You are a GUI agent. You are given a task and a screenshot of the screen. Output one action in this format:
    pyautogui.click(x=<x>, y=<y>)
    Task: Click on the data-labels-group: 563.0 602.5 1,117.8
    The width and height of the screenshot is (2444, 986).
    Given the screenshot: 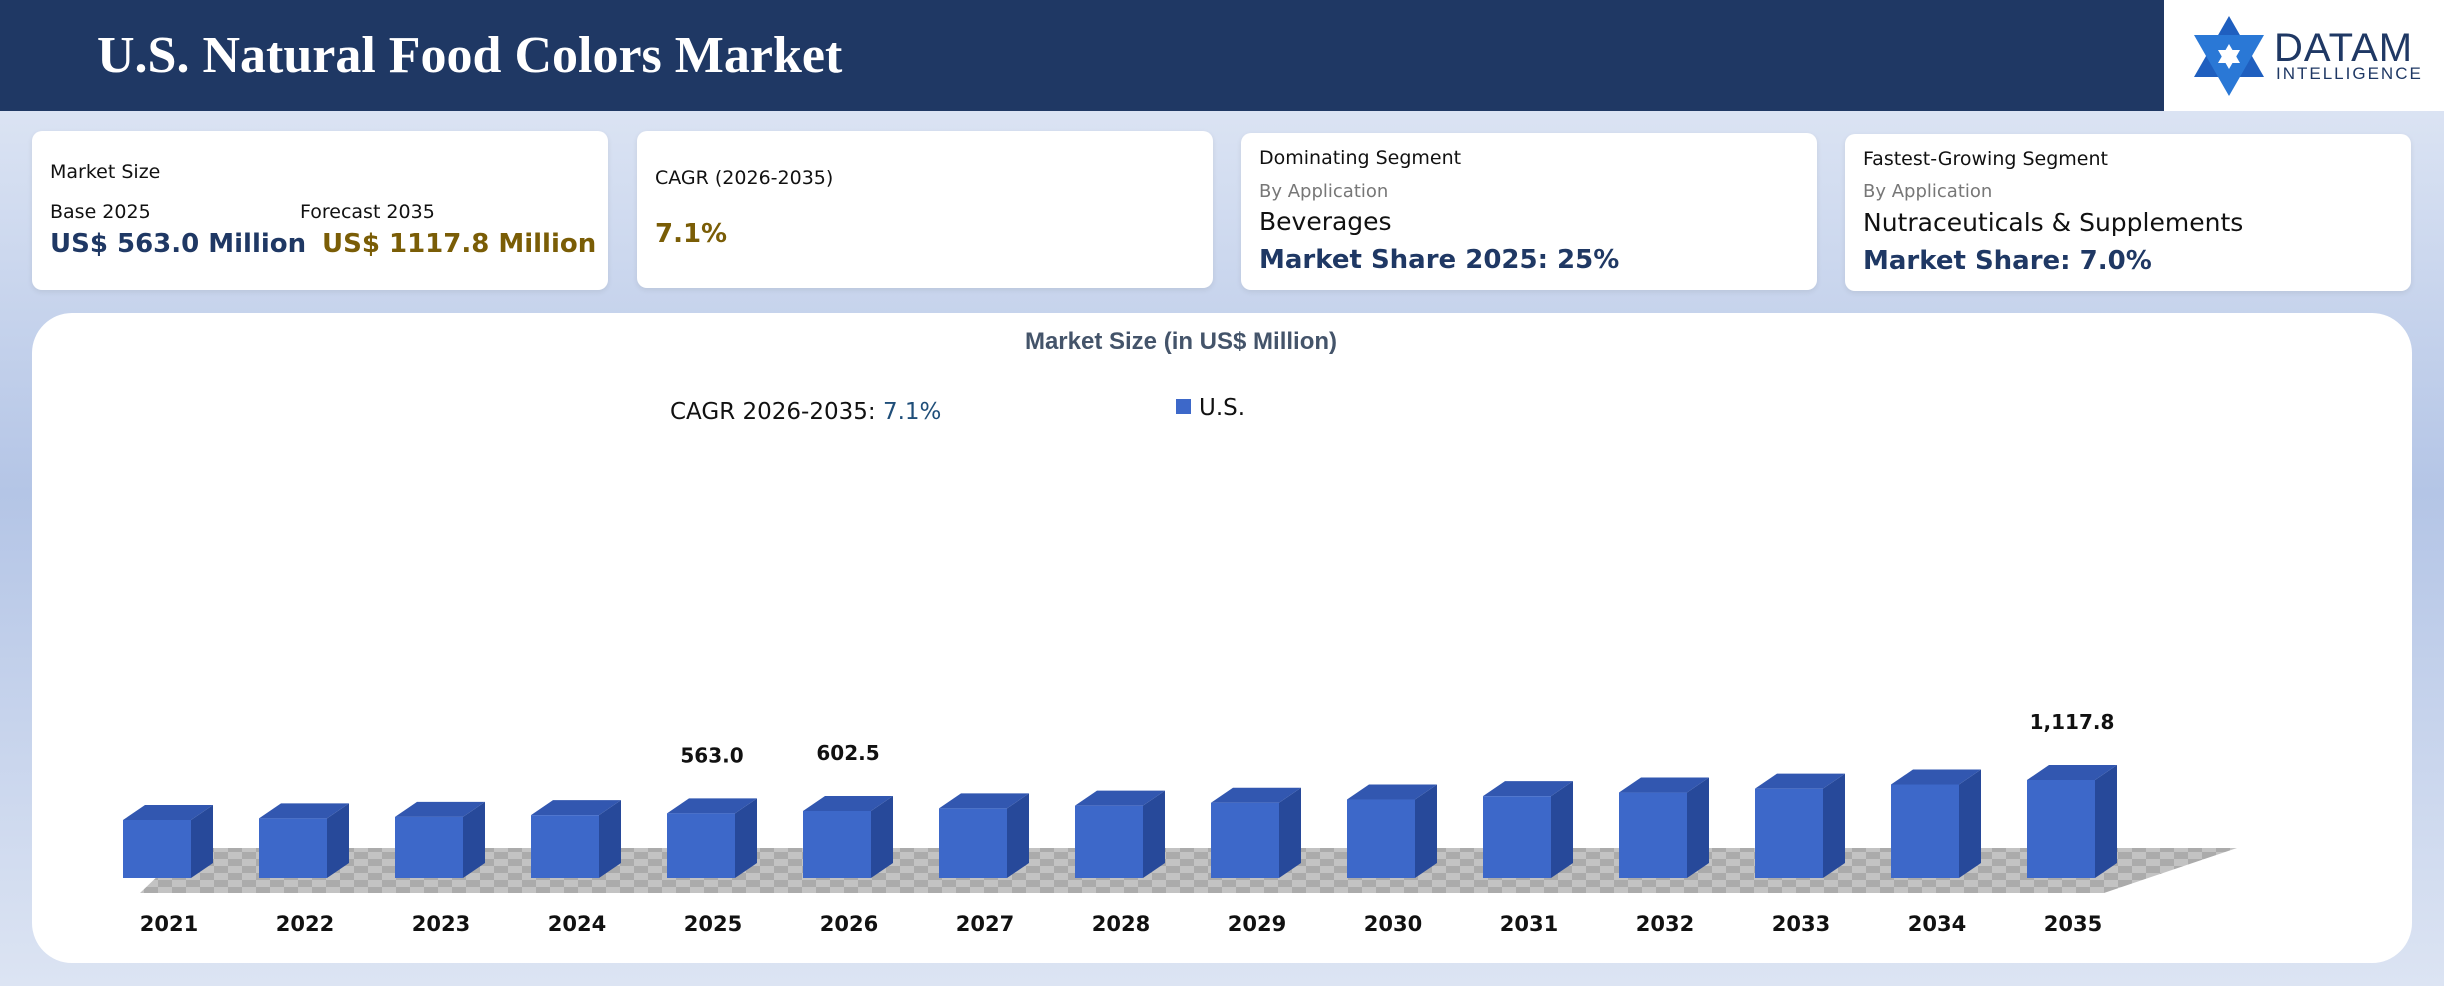 What is the action you would take?
    pyautogui.click(x=1397, y=738)
    